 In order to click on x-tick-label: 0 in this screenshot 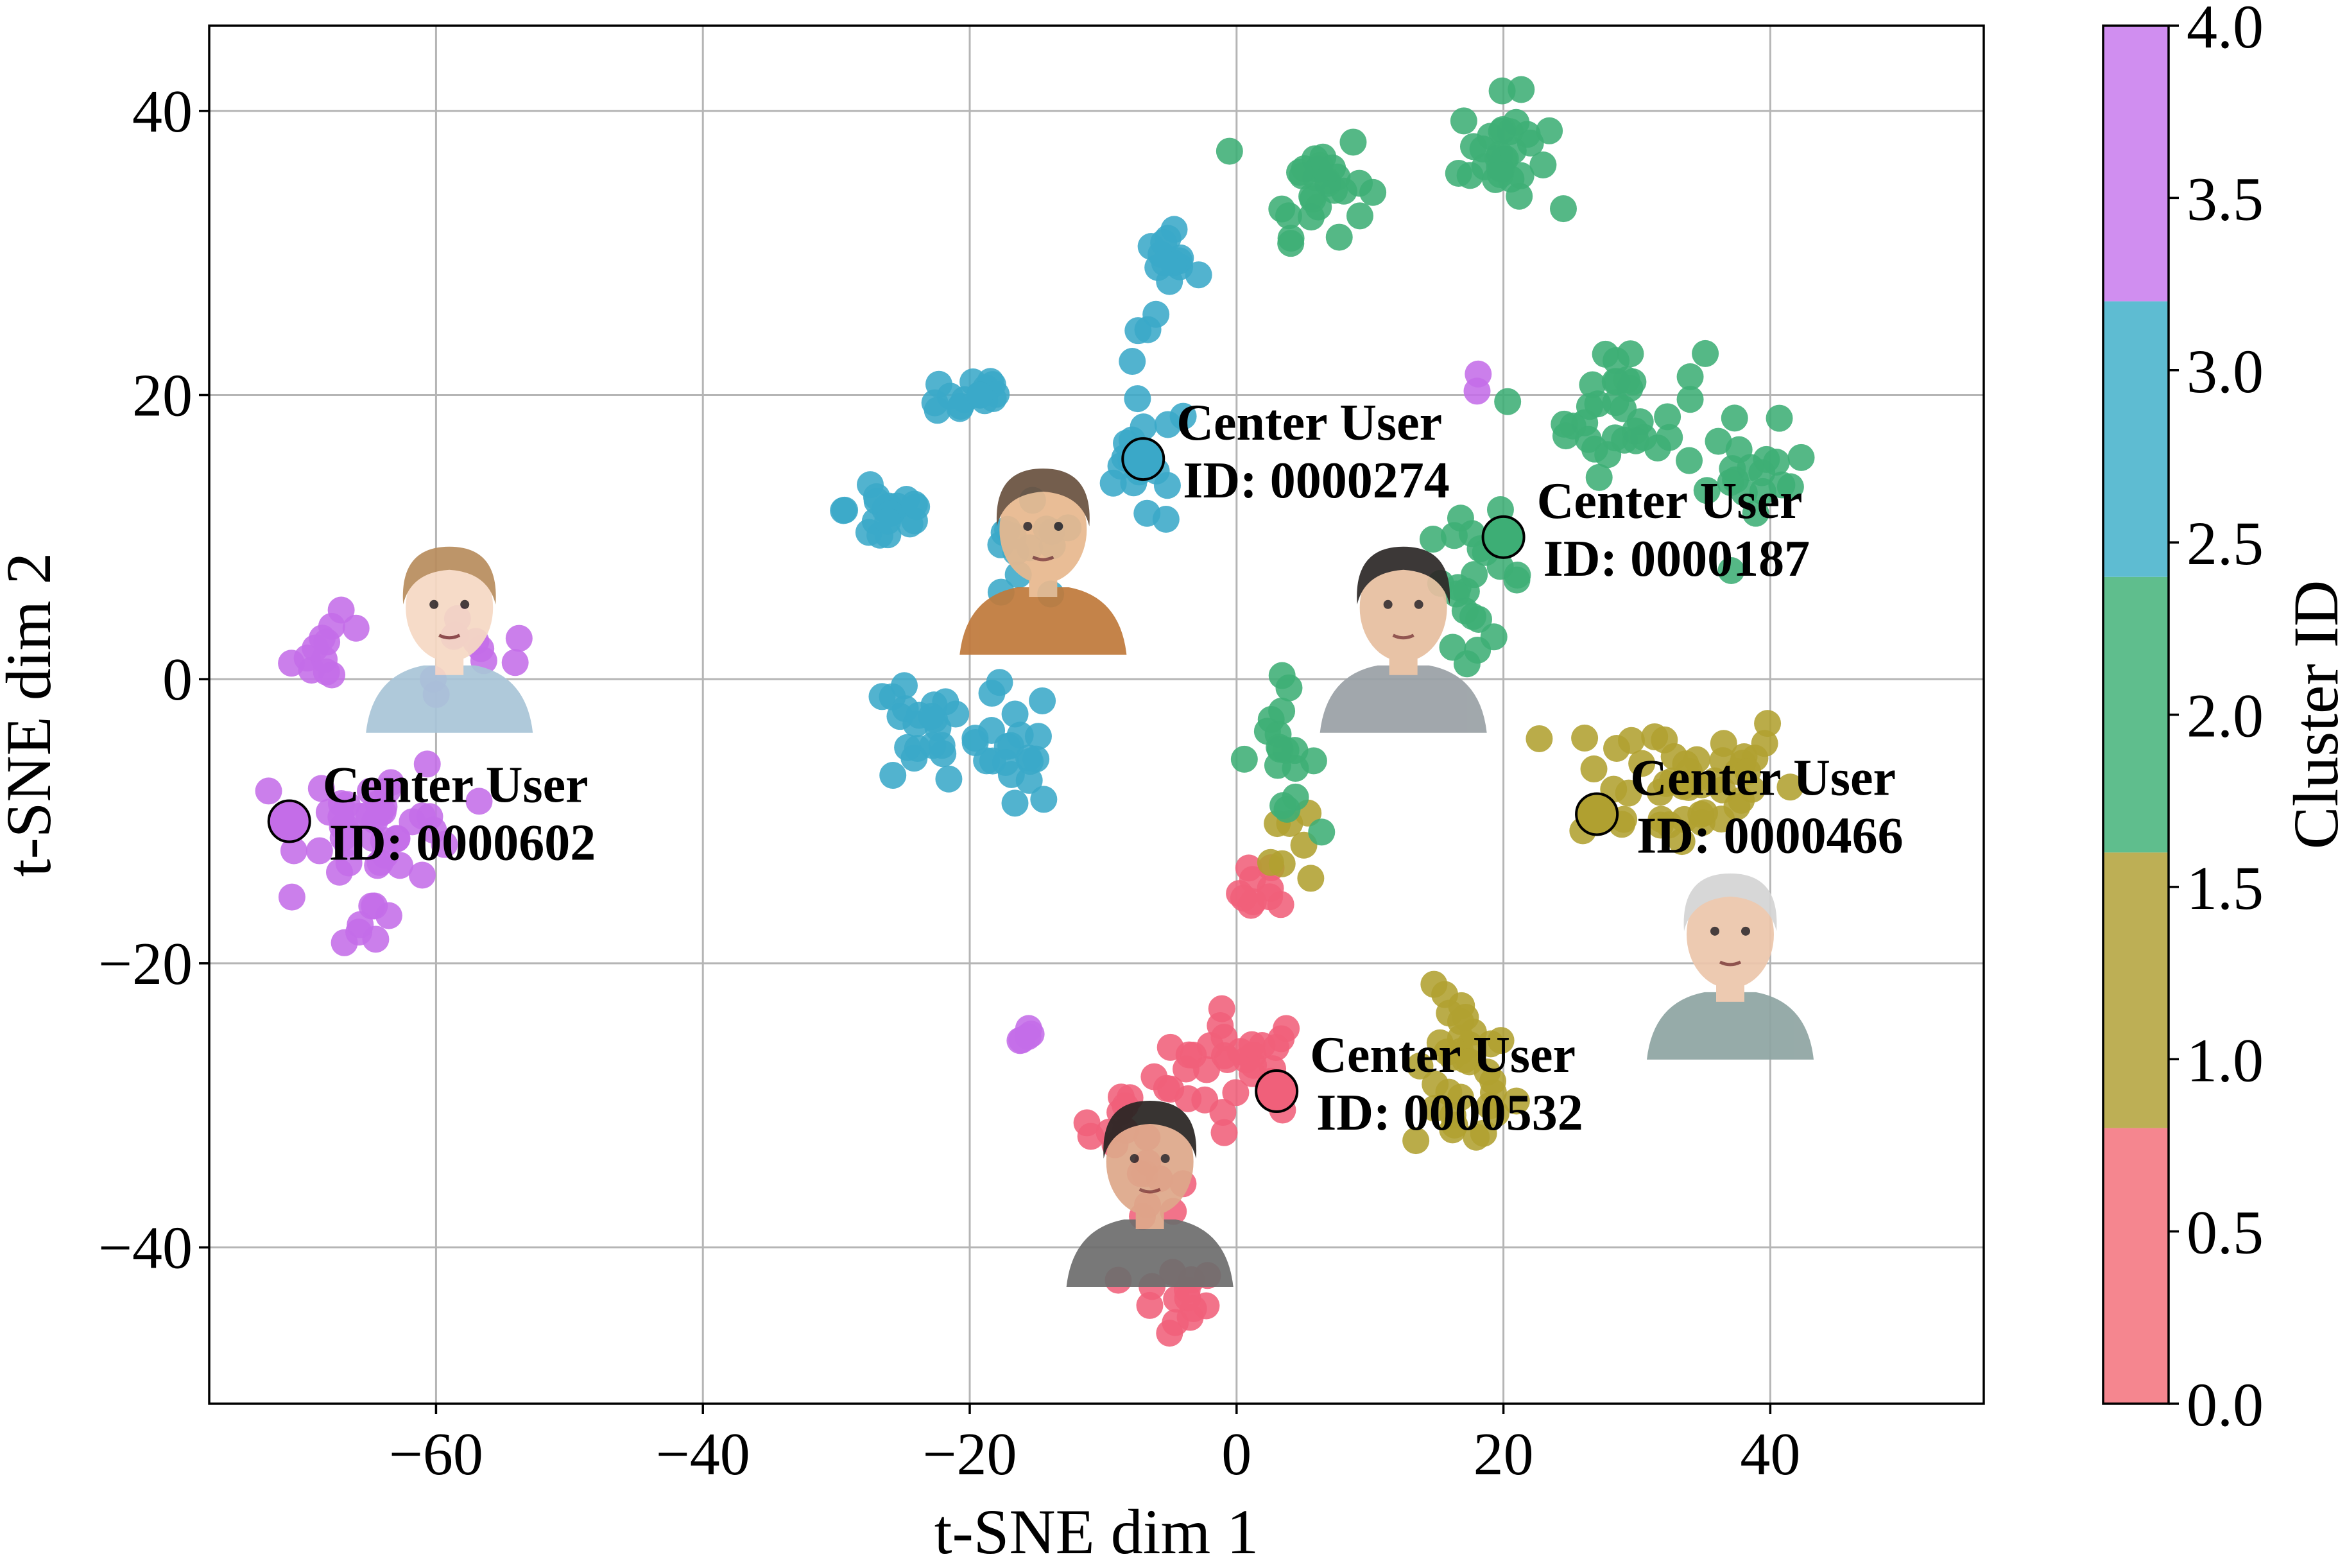, I will do `click(1236, 1454)`.